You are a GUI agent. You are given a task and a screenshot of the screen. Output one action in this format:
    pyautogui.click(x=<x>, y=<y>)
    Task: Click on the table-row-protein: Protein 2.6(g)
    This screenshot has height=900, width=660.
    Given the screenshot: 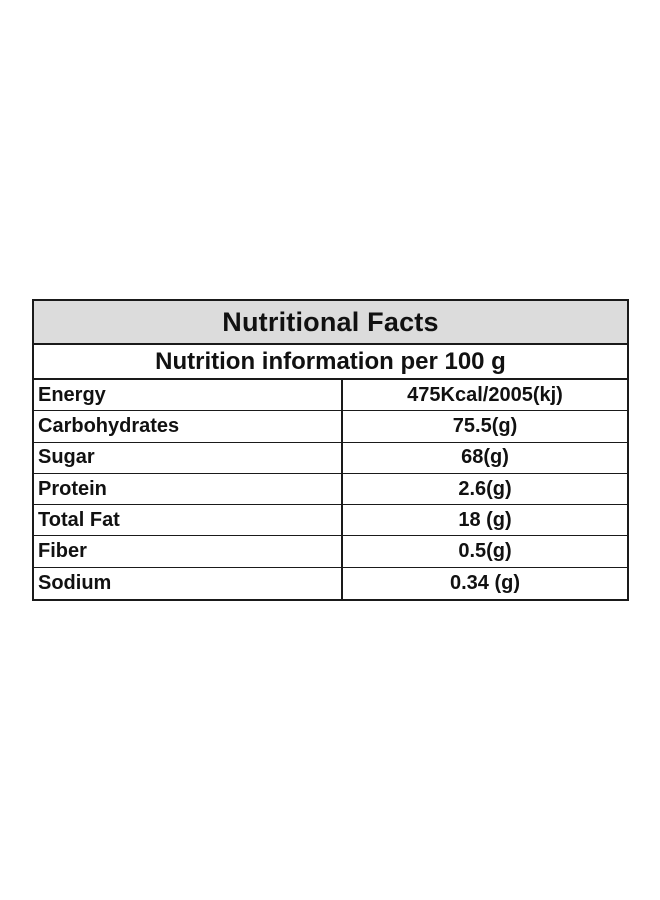 What is the action you would take?
    pyautogui.click(x=330, y=489)
    